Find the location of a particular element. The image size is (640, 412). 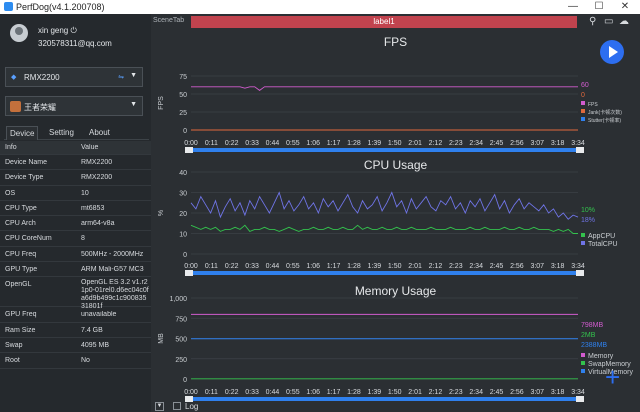

row-key: GPU Freq is located at coordinates (21, 315).